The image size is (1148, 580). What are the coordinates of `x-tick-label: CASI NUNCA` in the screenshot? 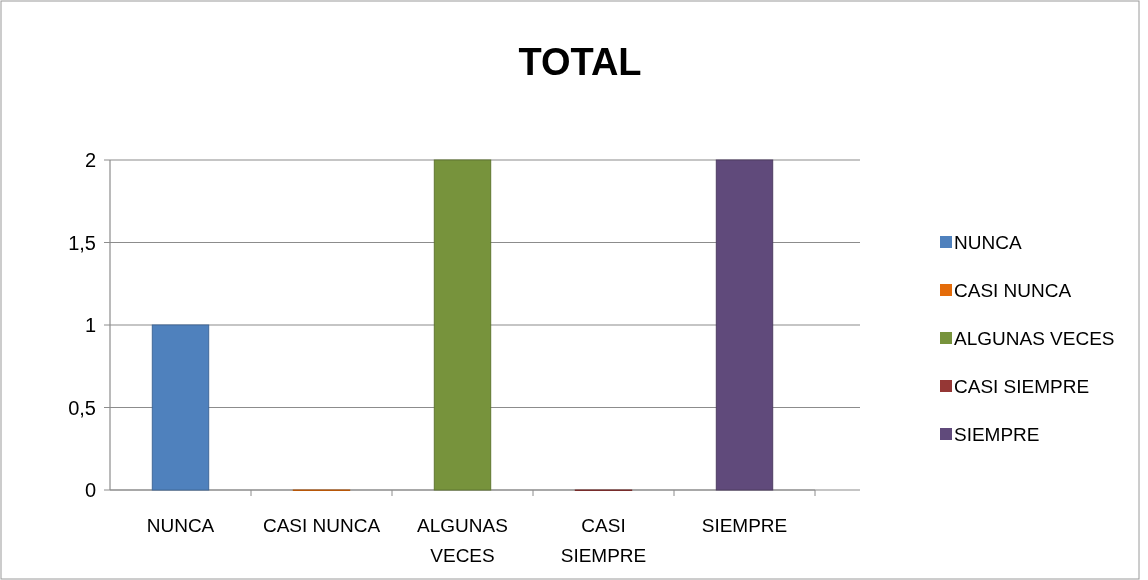 It's located at (321, 525).